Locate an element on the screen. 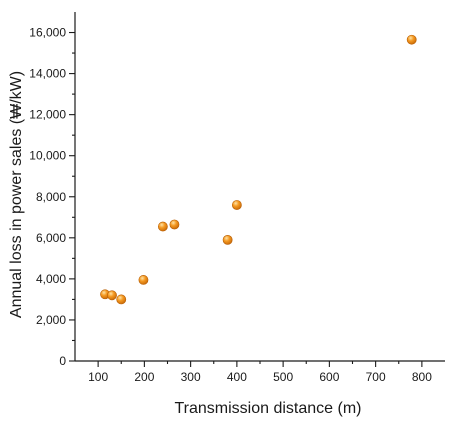 The image size is (452, 423). y-tick-label: 4,000 is located at coordinates (51, 279).